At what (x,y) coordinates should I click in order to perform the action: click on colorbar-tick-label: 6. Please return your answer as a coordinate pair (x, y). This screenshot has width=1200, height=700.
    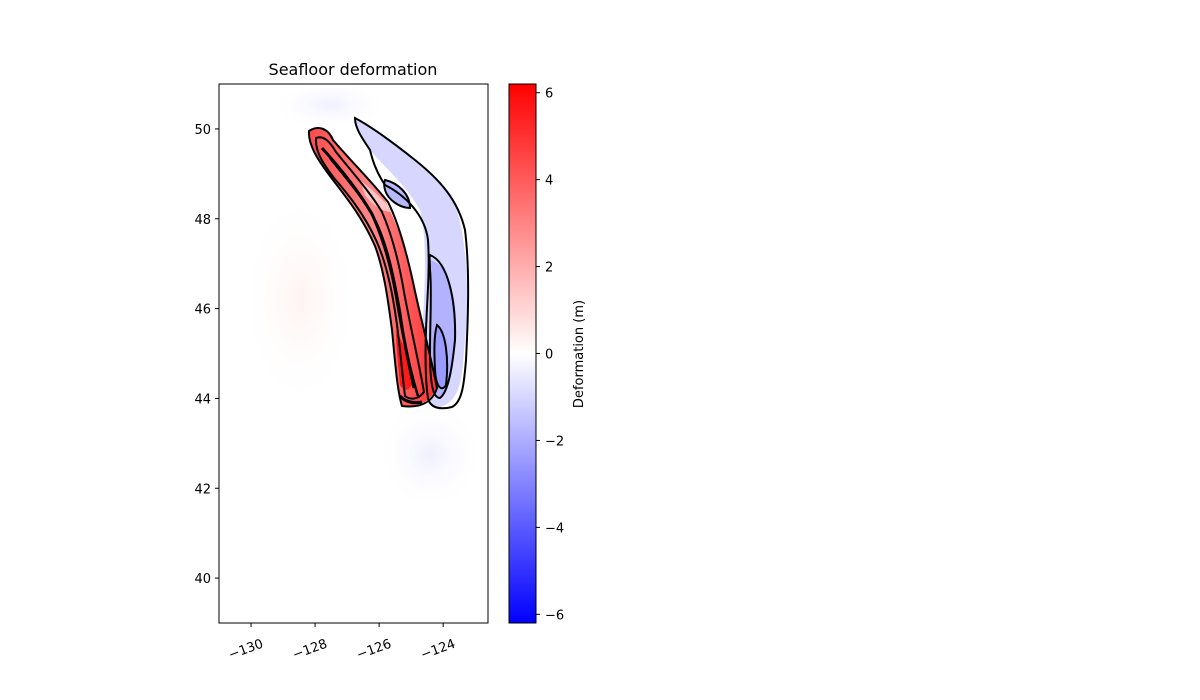
    Looking at the image, I should click on (549, 94).